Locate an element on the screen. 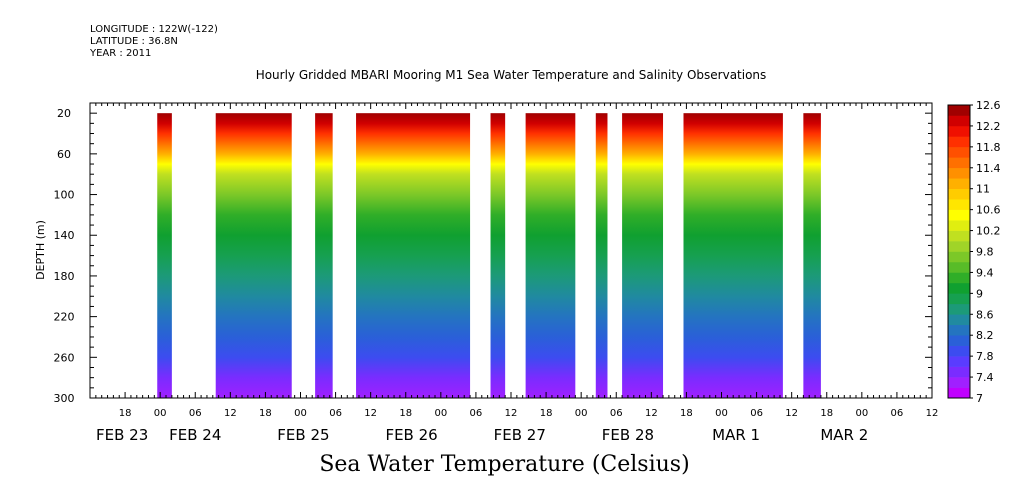  colorbar-label: 9 is located at coordinates (979, 293).